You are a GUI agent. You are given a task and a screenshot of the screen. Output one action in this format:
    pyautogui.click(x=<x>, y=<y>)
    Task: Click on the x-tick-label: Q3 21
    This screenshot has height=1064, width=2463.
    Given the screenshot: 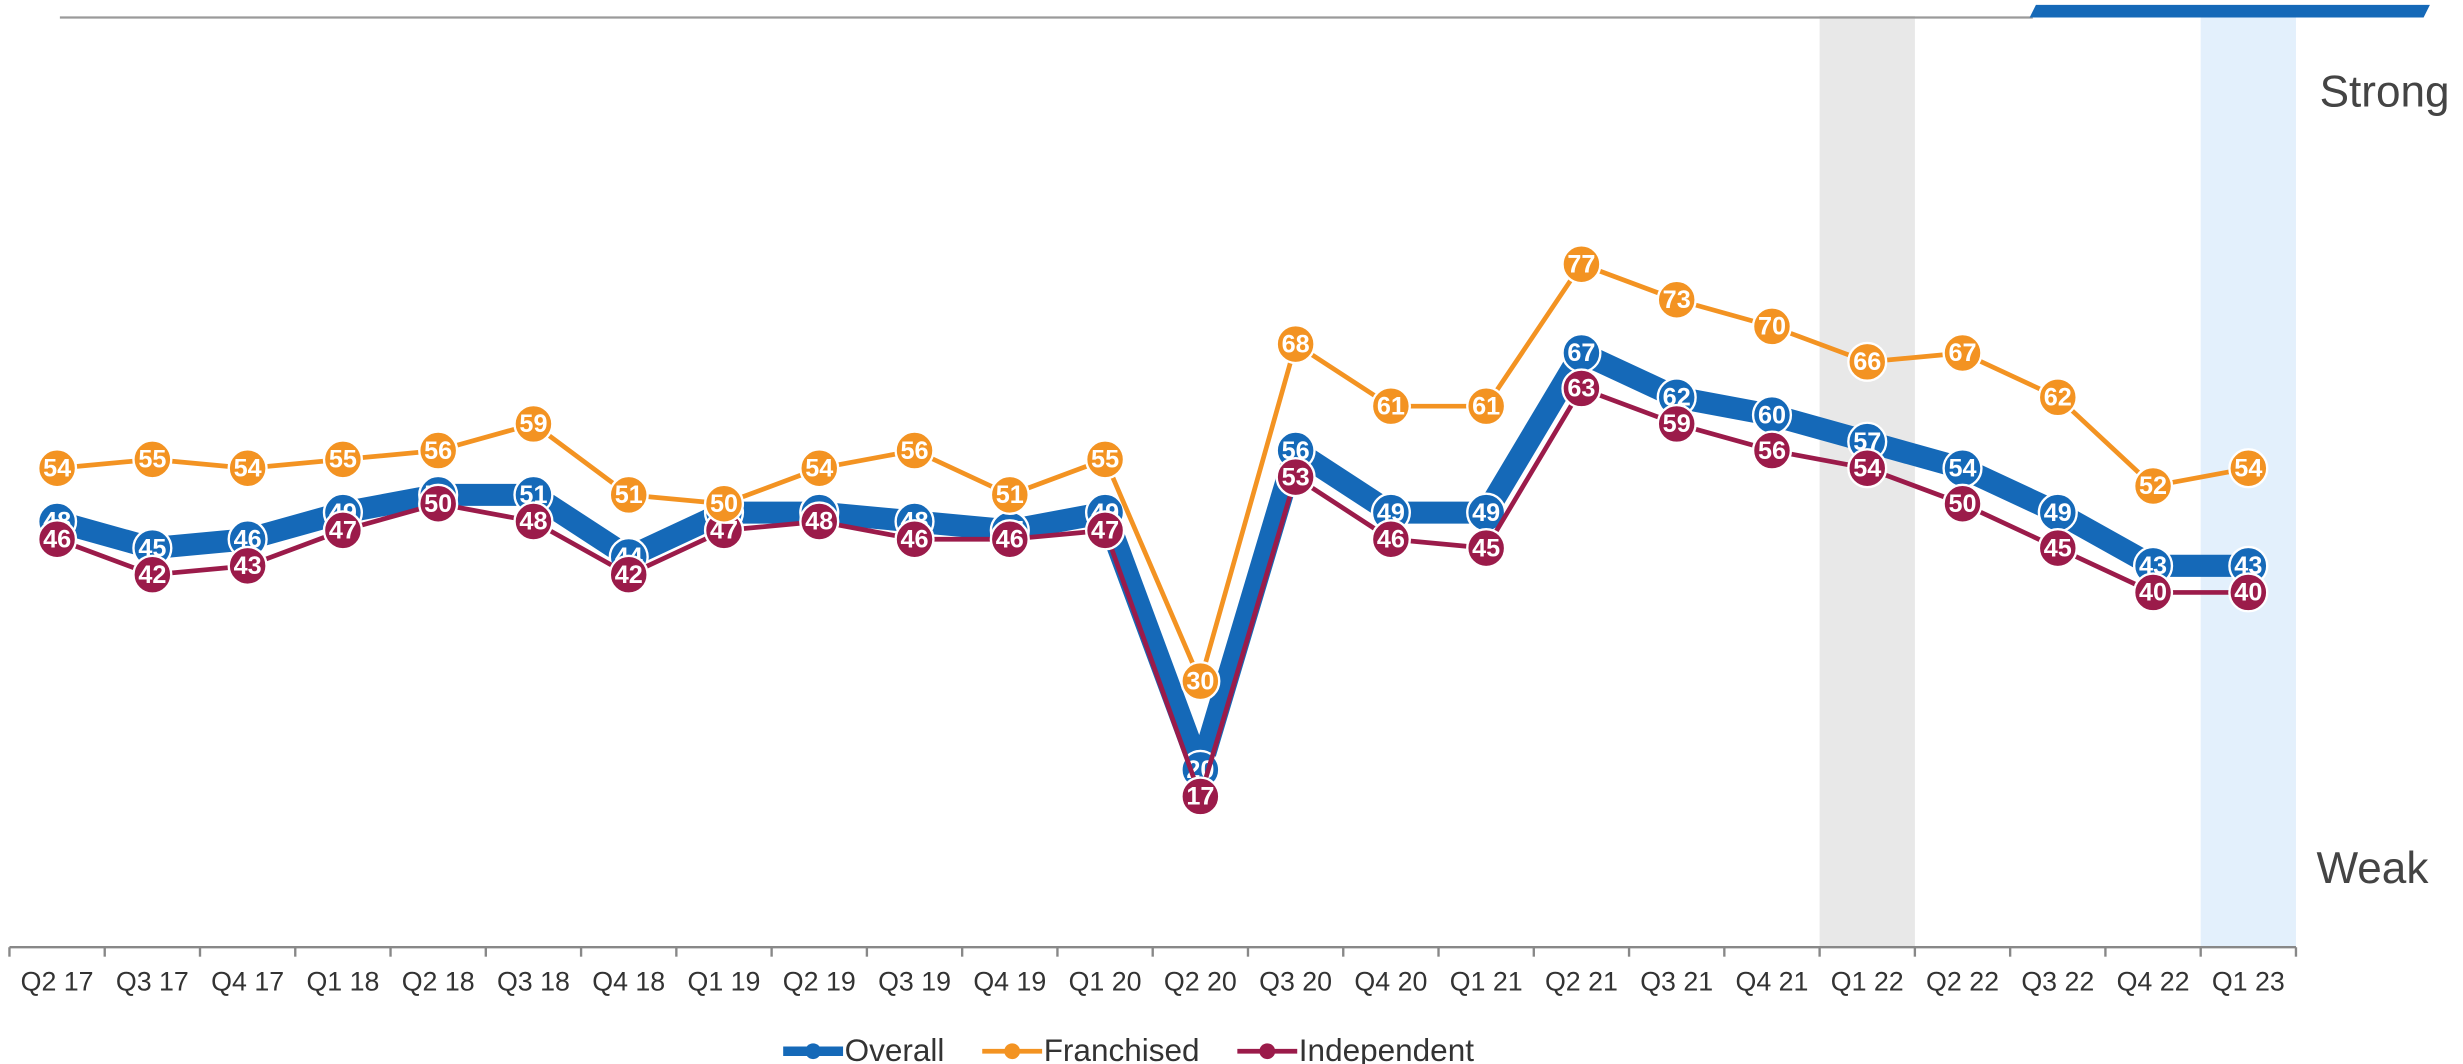 What is the action you would take?
    pyautogui.click(x=1676, y=982)
    